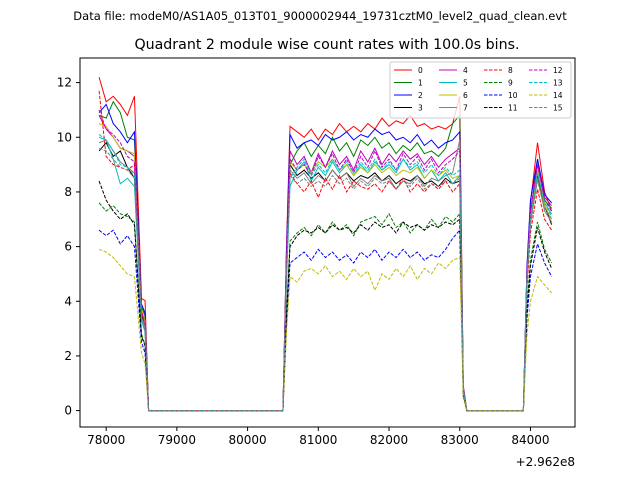  Describe the element at coordinates (389, 440) in the screenshot. I see `x-tick-label: 82000` at that location.